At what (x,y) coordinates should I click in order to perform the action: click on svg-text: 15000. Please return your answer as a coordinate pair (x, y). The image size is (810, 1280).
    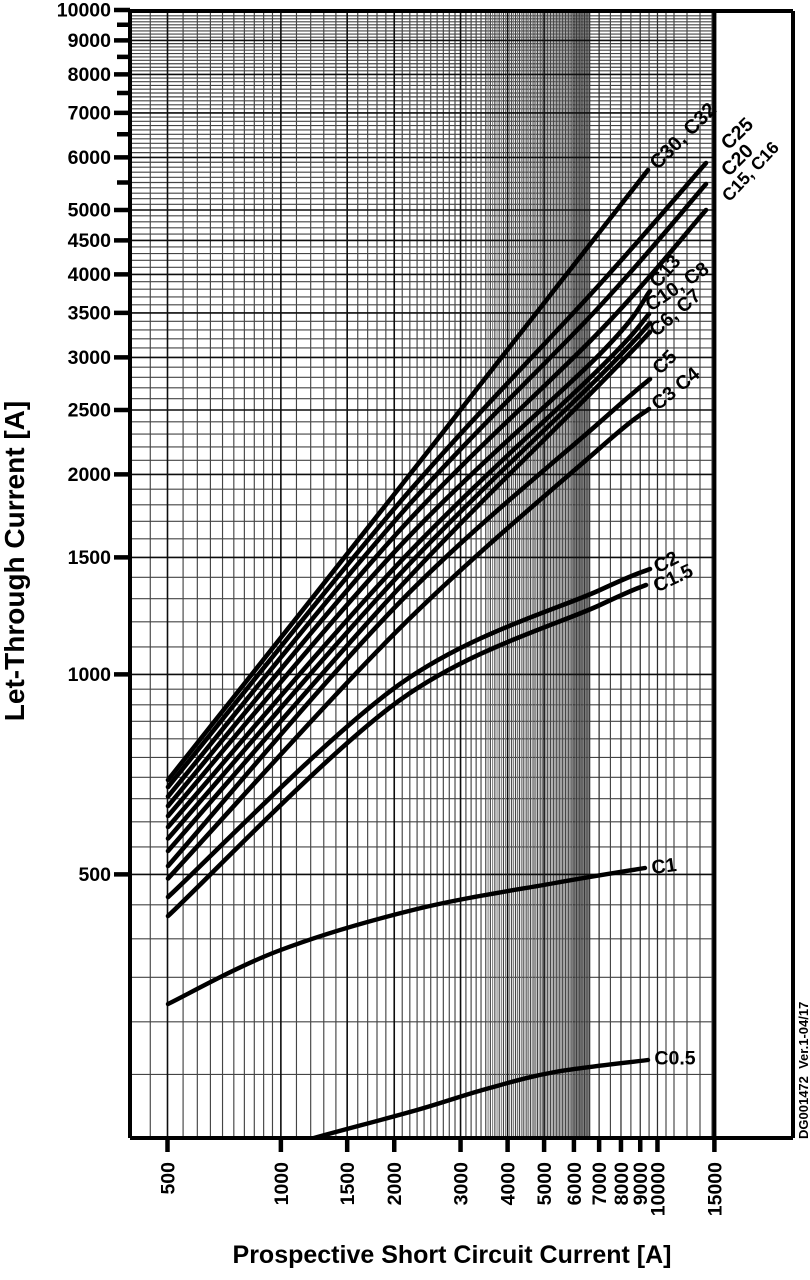
    Looking at the image, I should click on (715, 1189).